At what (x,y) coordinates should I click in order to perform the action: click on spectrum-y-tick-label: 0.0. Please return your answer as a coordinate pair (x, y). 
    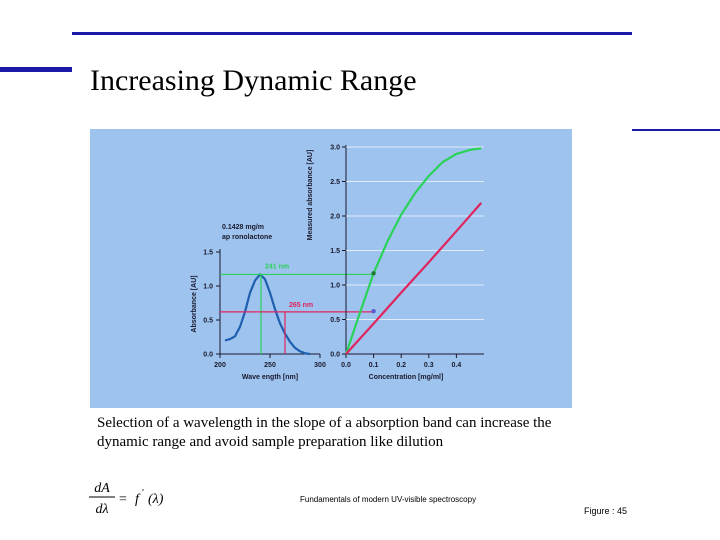
    Looking at the image, I should click on (208, 355).